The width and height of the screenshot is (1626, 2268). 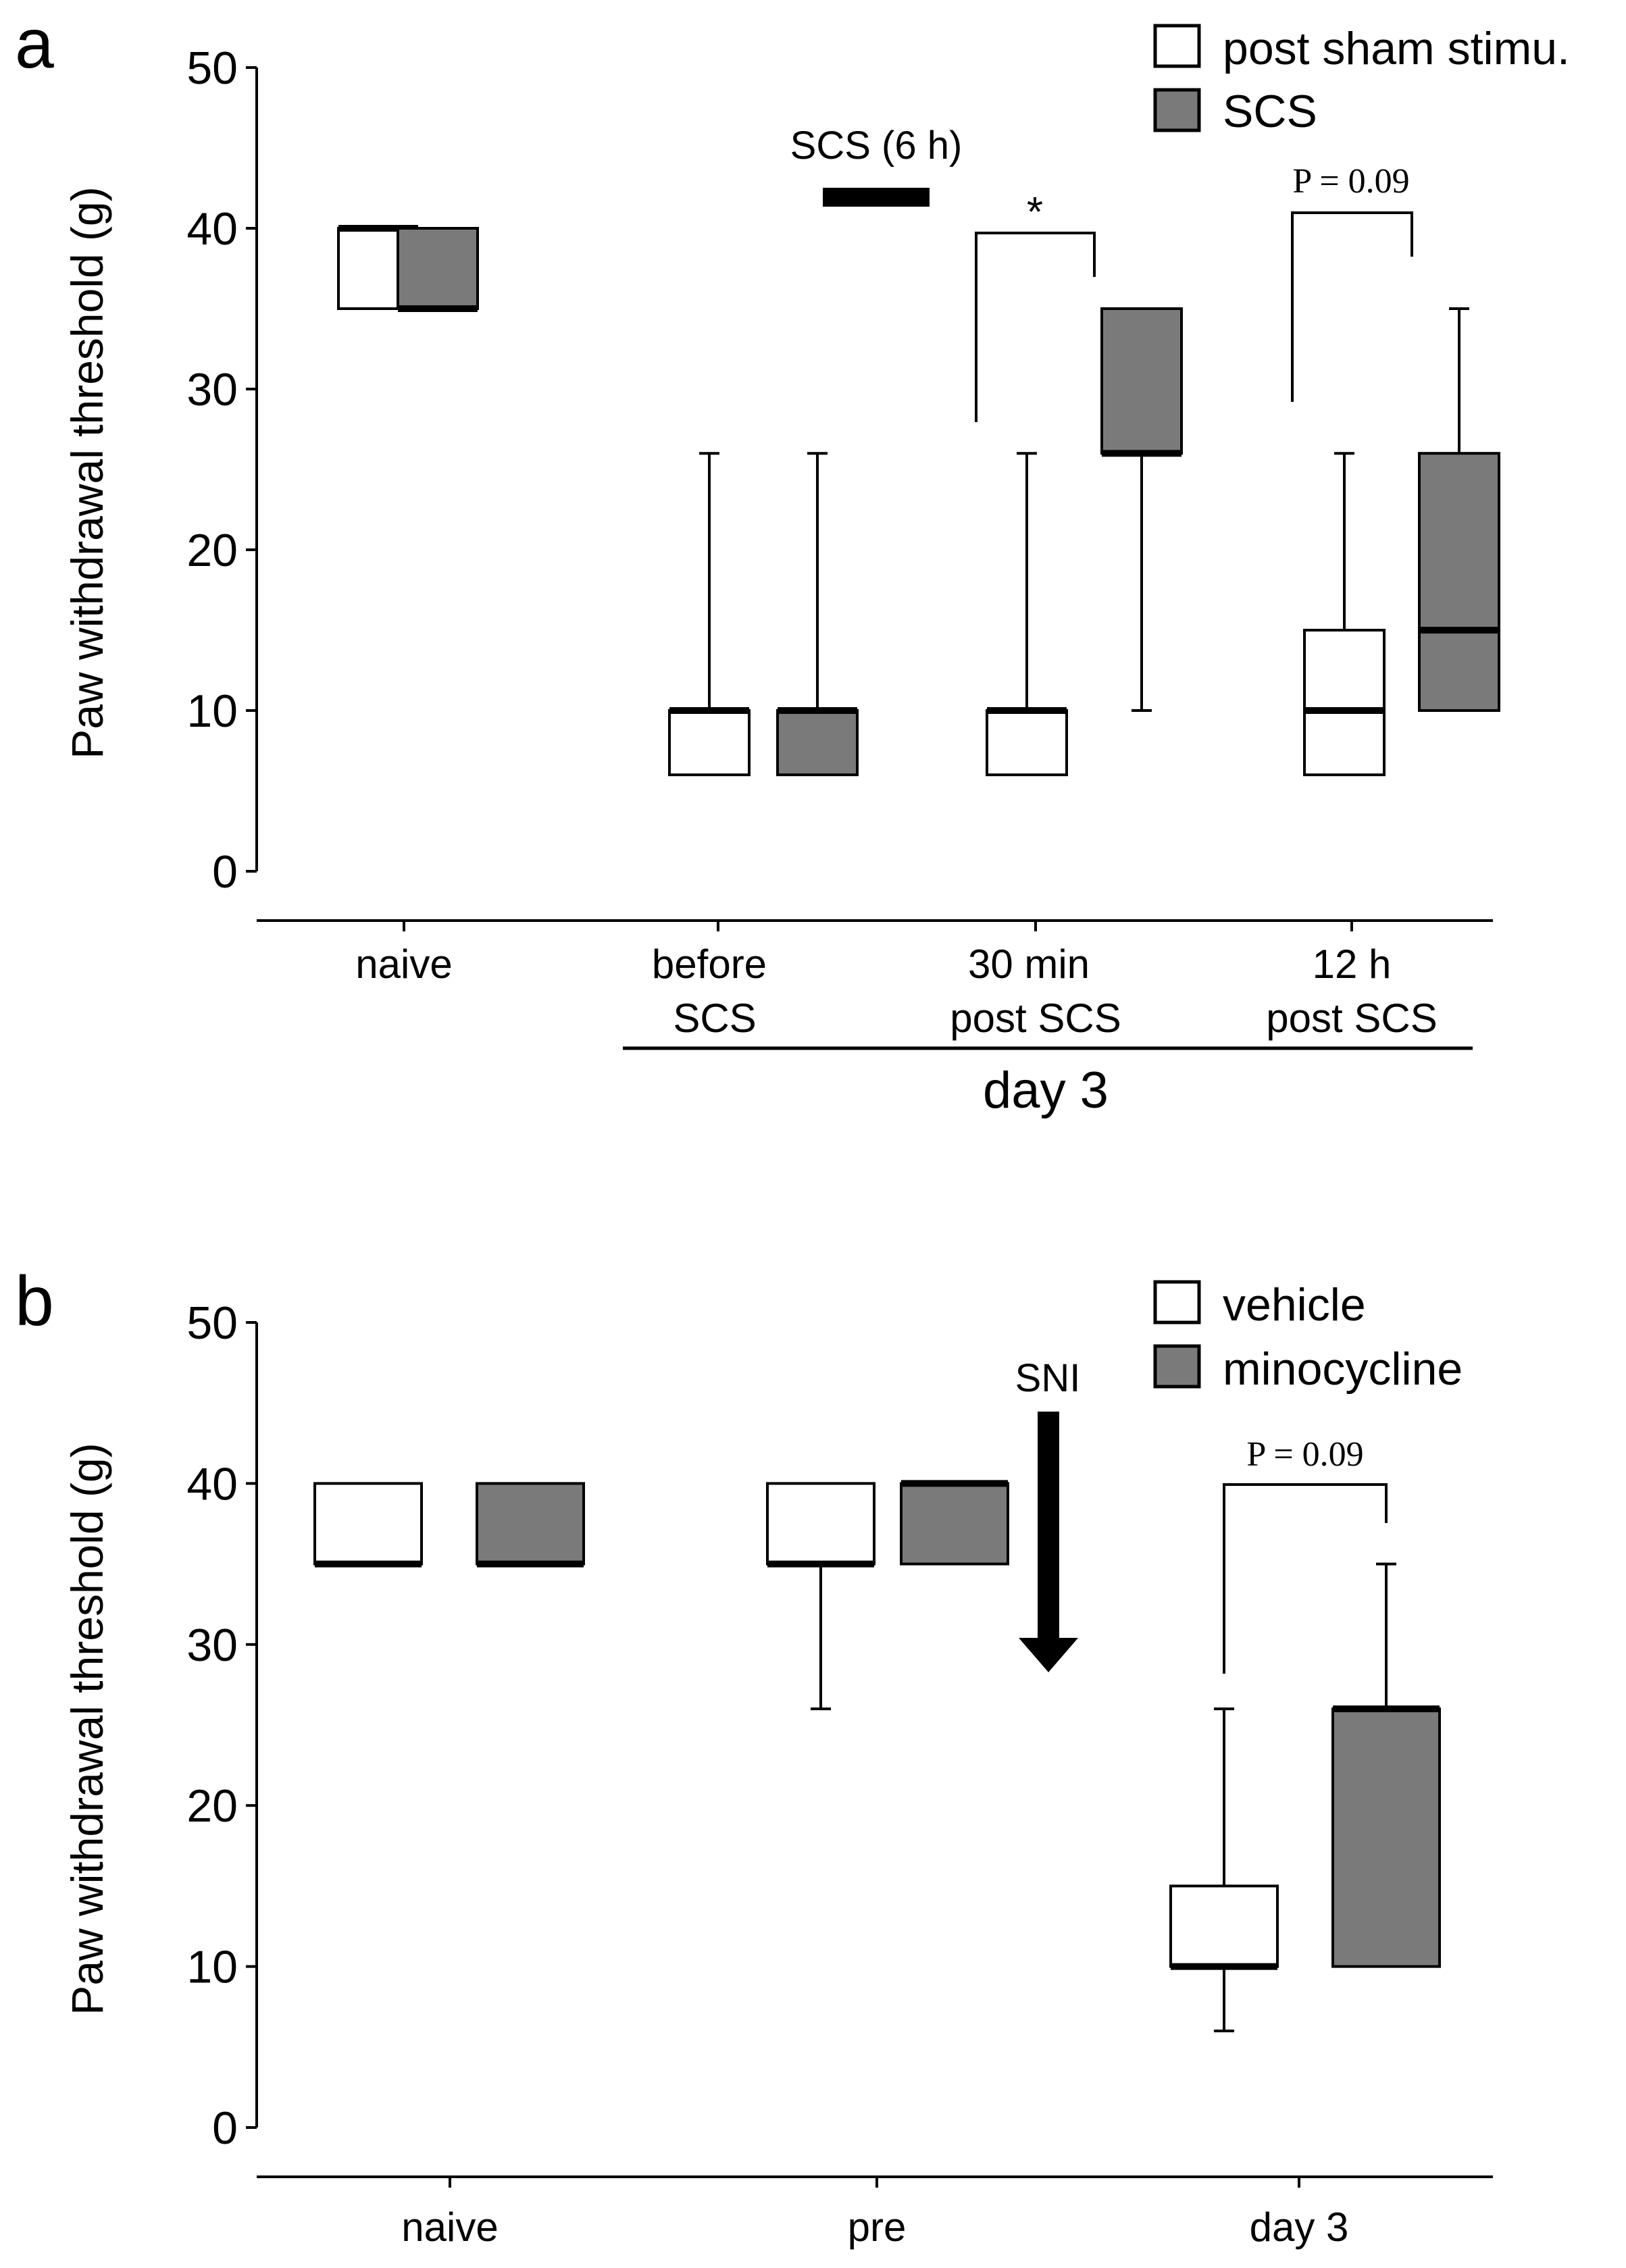 I want to click on panel-b-x-ticks, so click(x=875, y=2182).